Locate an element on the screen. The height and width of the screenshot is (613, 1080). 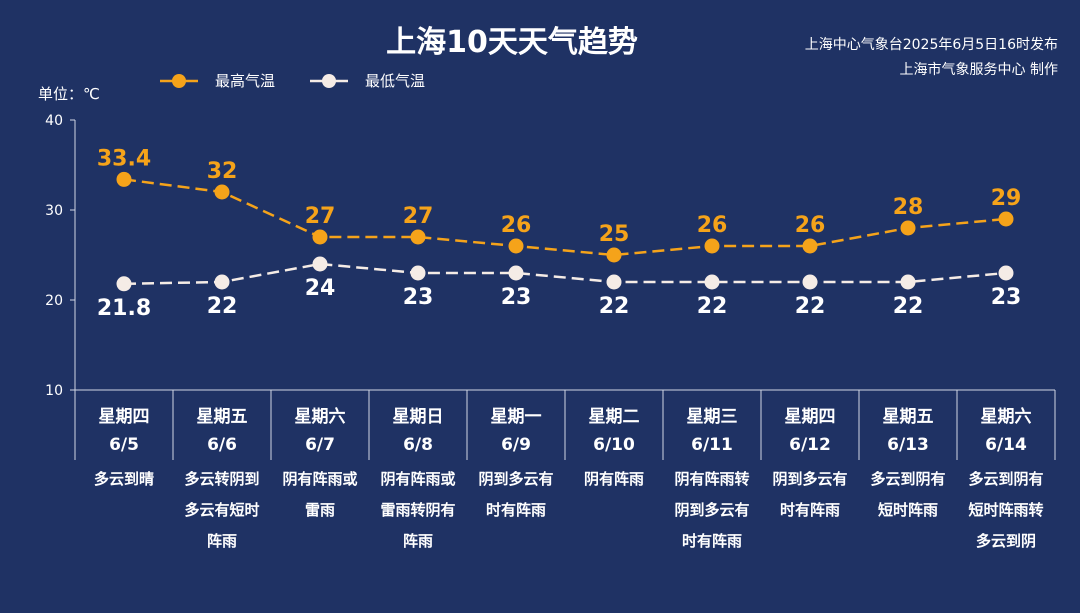
date-label: 6/10 is located at coordinates (614, 445).